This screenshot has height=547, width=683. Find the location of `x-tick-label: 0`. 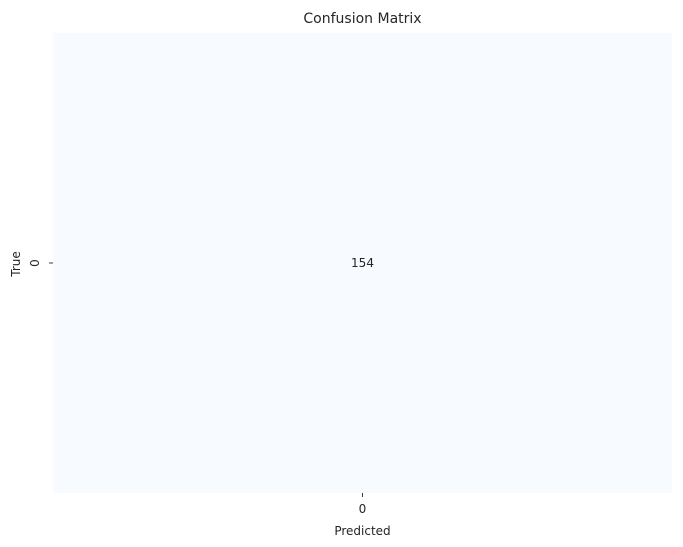

x-tick-label: 0 is located at coordinates (363, 509).